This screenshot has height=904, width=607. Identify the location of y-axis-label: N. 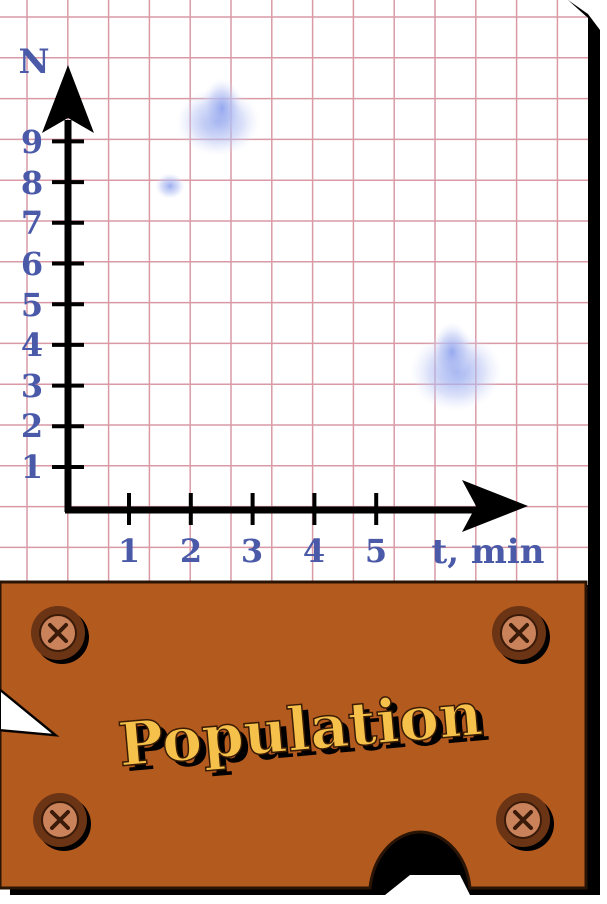
(33, 62).